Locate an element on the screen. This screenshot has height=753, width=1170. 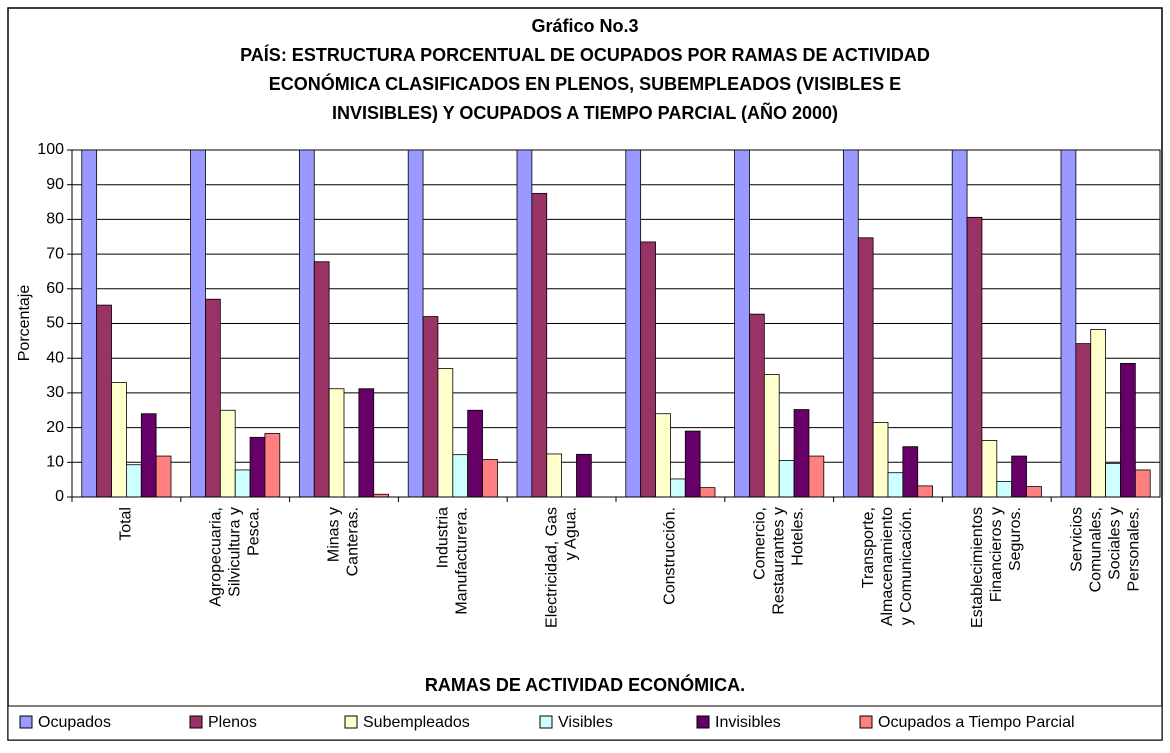
legend-label: Visibles is located at coordinates (585, 722).